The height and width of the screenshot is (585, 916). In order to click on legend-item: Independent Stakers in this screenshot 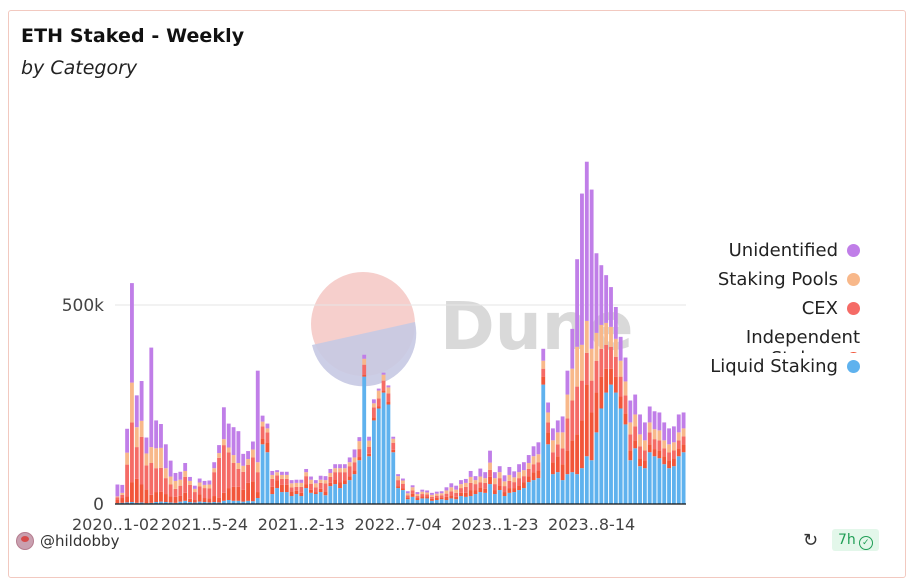, I will do `click(776, 340)`.